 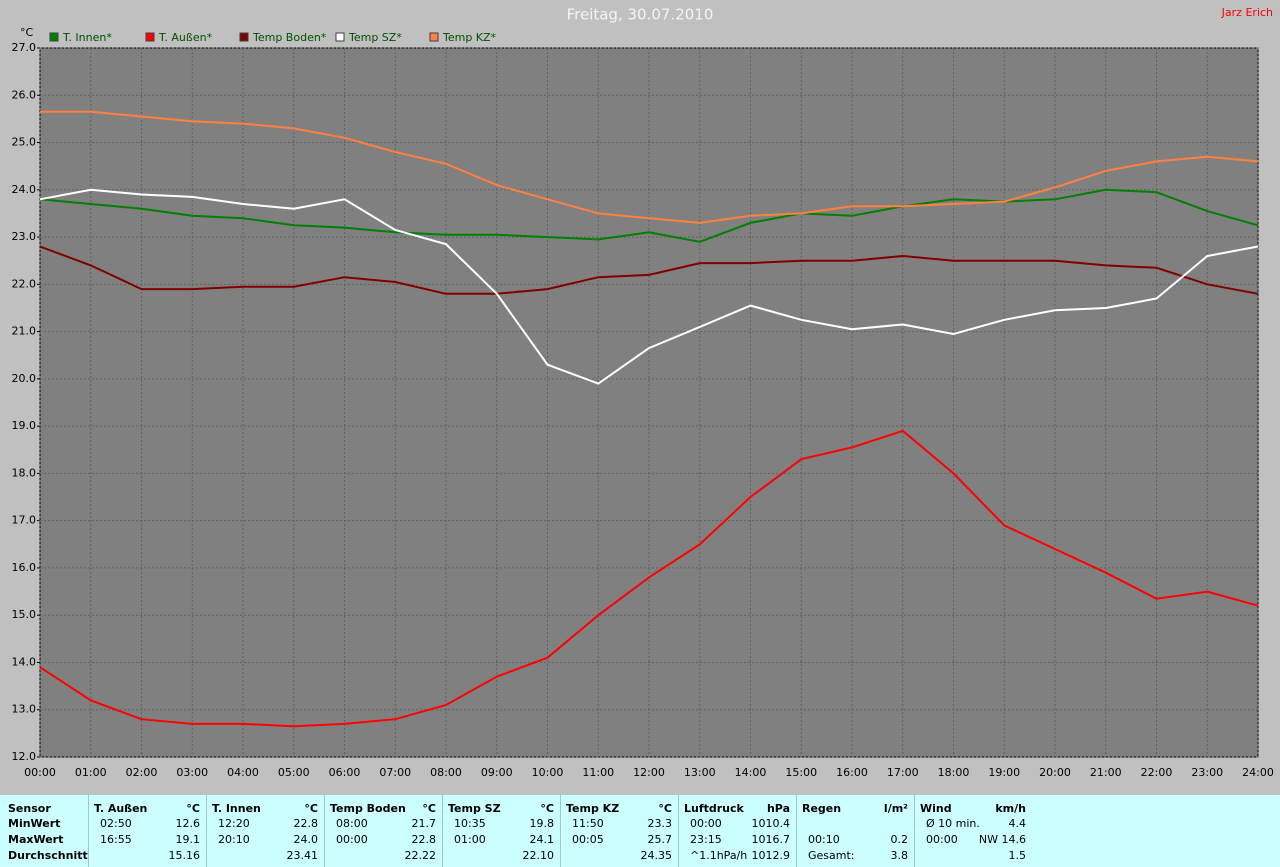 I want to click on x-tick-label: 12:00, so click(x=649, y=772).